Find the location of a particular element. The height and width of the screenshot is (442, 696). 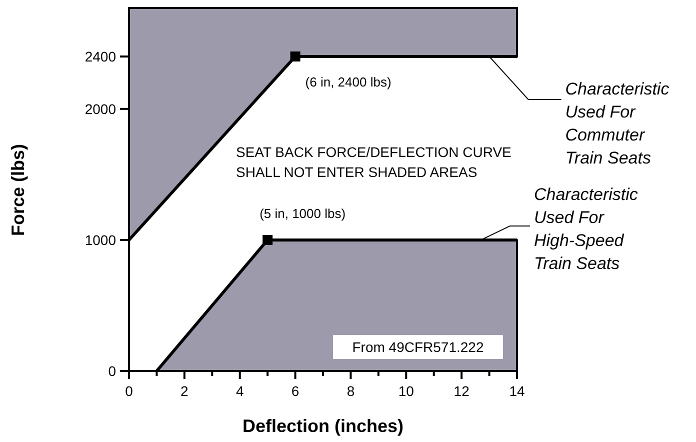

annotation: Characteristic Used For High-Speed Train Seats is located at coordinates (586, 228).